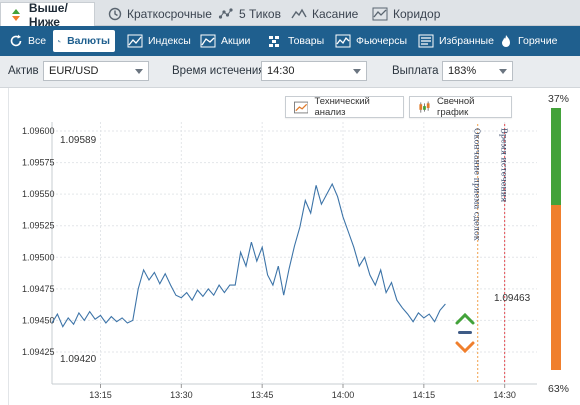 Image resolution: width=580 pixels, height=405 pixels. I want to click on call-up-arrow-icon, so click(465, 318).